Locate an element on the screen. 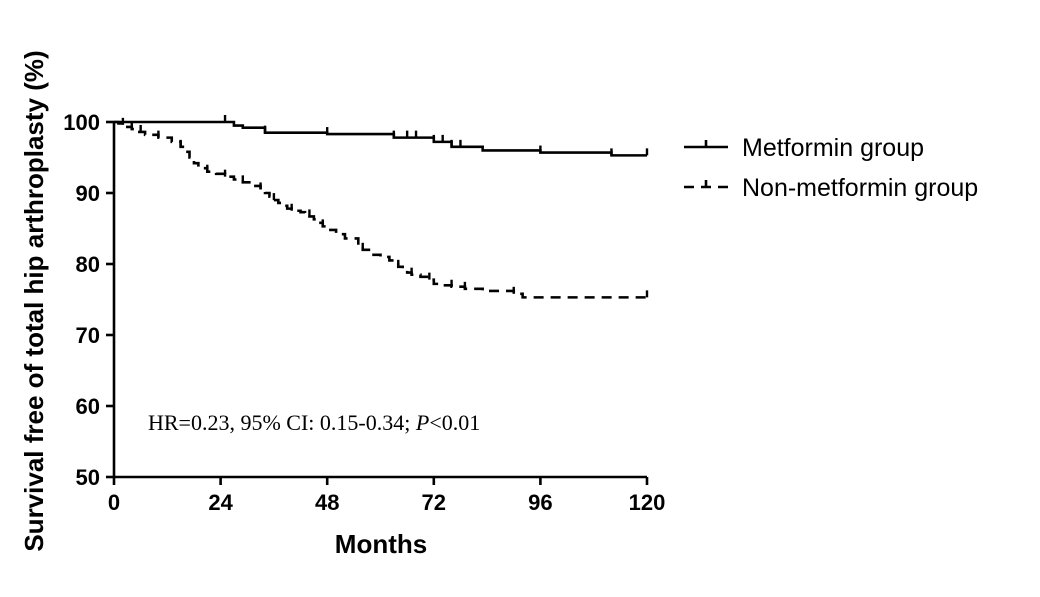 This screenshot has width=1040, height=597. y-tick-label: 50 is located at coordinates (88, 477).